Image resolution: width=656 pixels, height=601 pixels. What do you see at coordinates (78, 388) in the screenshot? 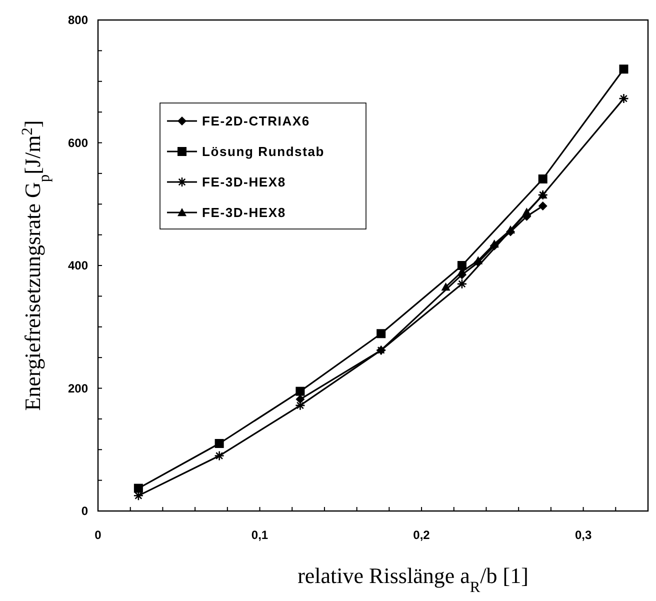
I see `y-tick-label: 200` at bounding box center [78, 388].